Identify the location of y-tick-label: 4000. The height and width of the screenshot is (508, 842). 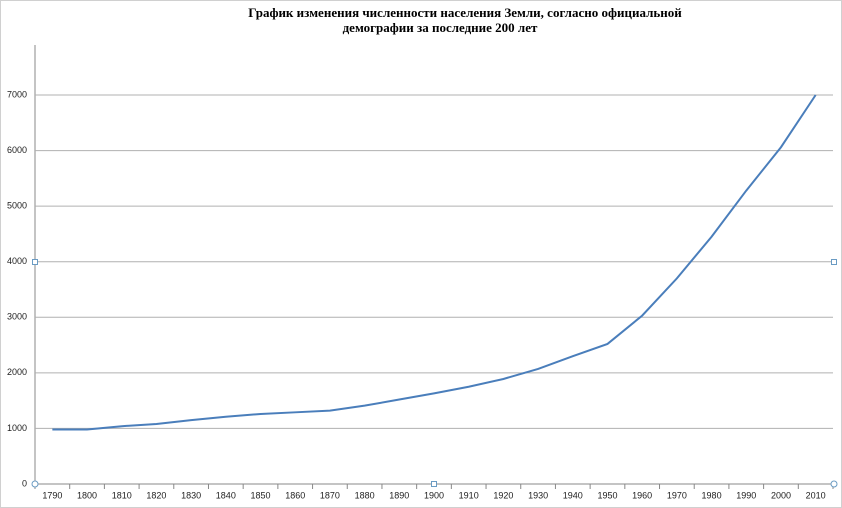
(17, 261).